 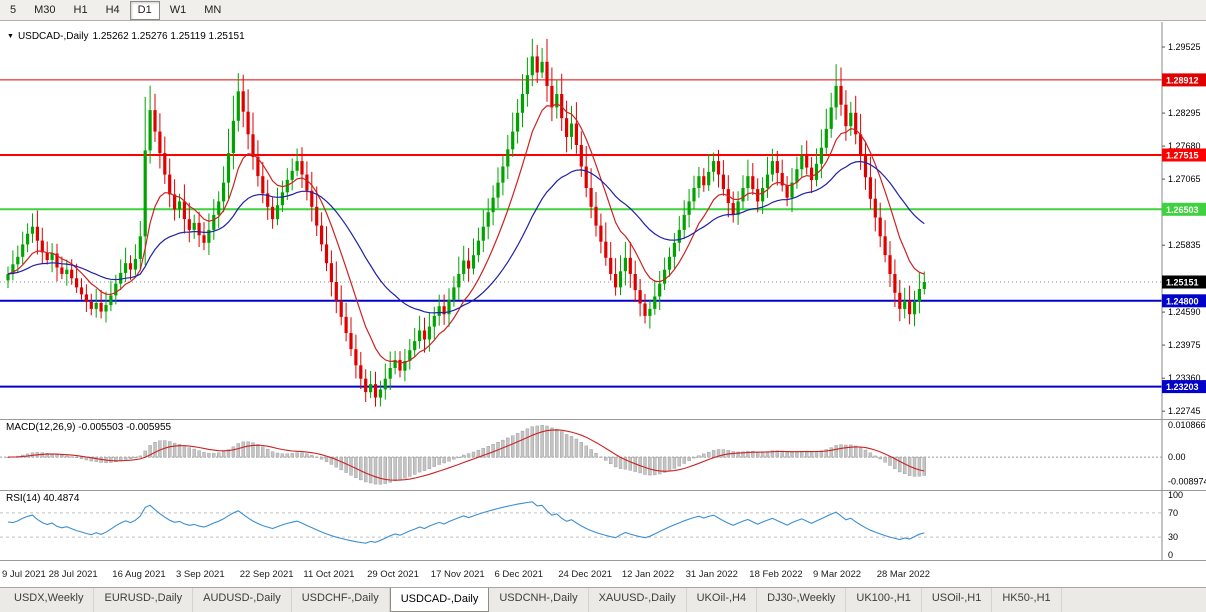 I want to click on svg-text: 70, so click(x=1173, y=513).